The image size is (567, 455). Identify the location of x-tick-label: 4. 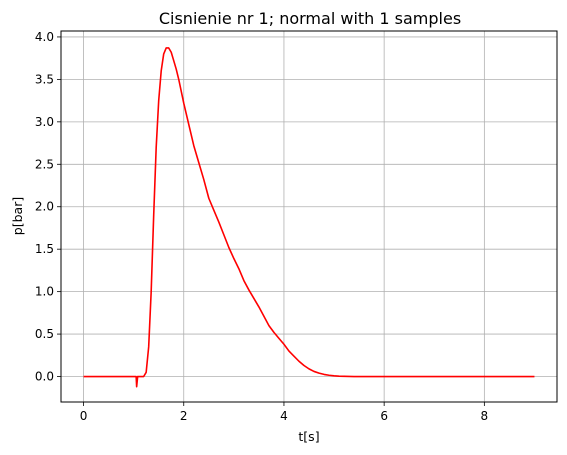
(284, 416).